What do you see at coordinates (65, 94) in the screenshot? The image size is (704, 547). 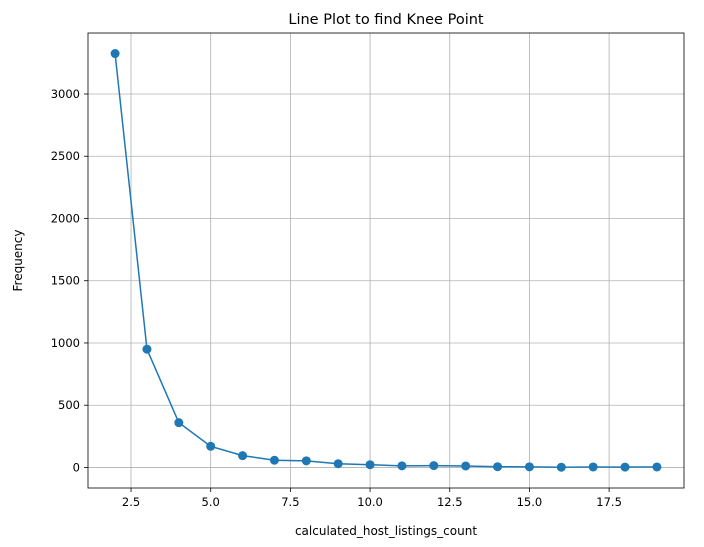 I see `y-tick-label: 3000` at bounding box center [65, 94].